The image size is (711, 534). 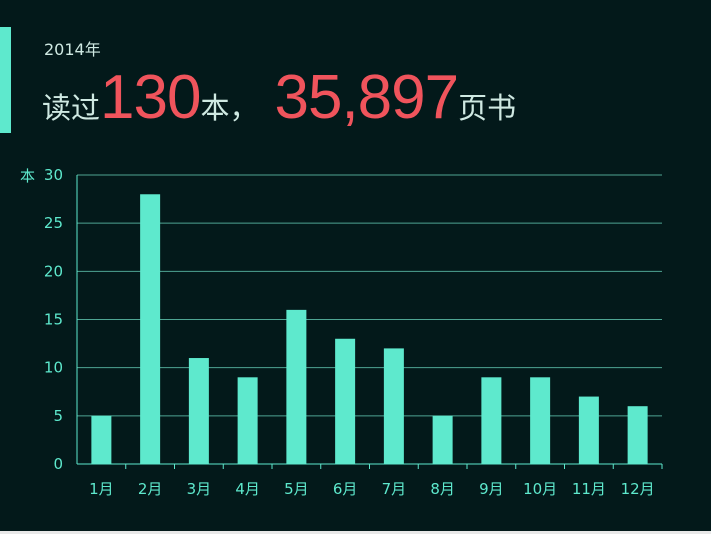 What do you see at coordinates (72, 49) in the screenshot?
I see `year-label: 2014年` at bounding box center [72, 49].